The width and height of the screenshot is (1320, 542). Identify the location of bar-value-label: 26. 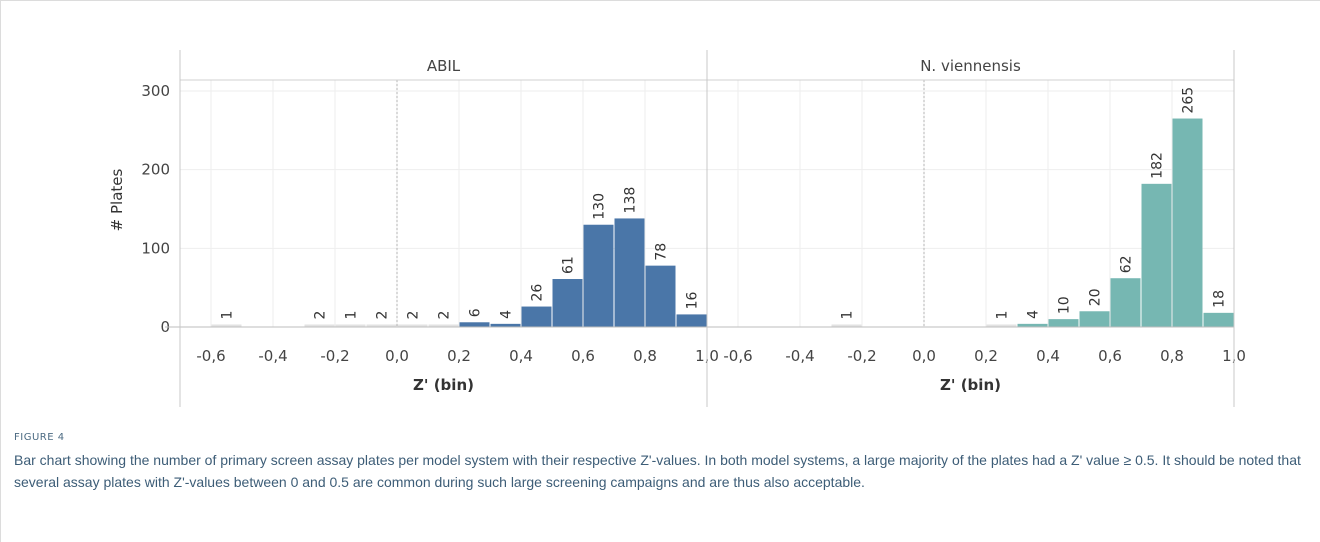
(538, 293).